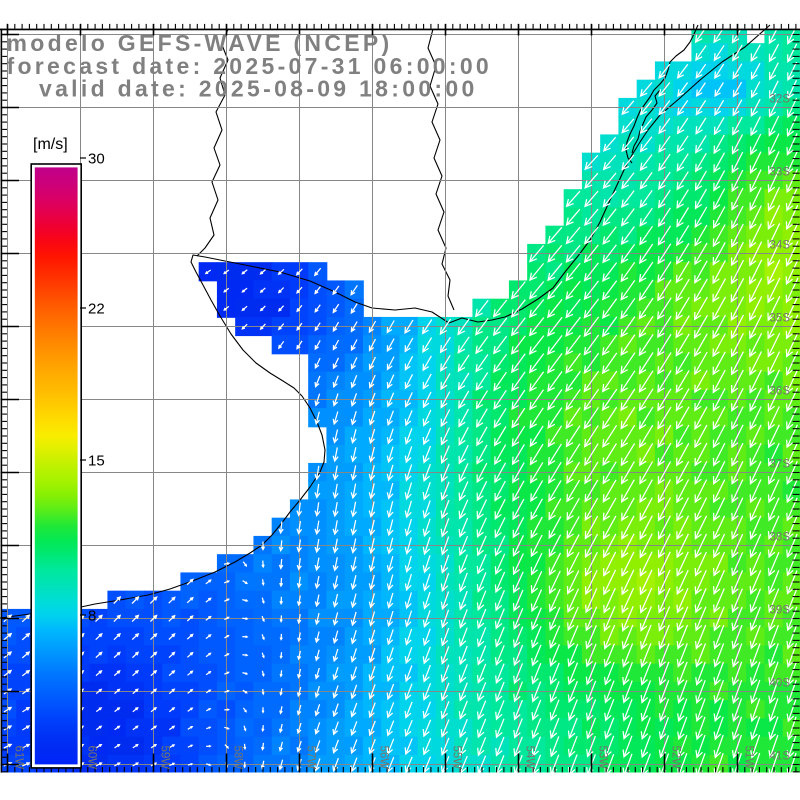 This screenshot has width=800, height=800. What do you see at coordinates (258, 89) in the screenshot?
I see `svg-text:valid date: 2025-08-09 18:00:0: valid date: 2025-08-09 18:00:00` at bounding box center [258, 89].